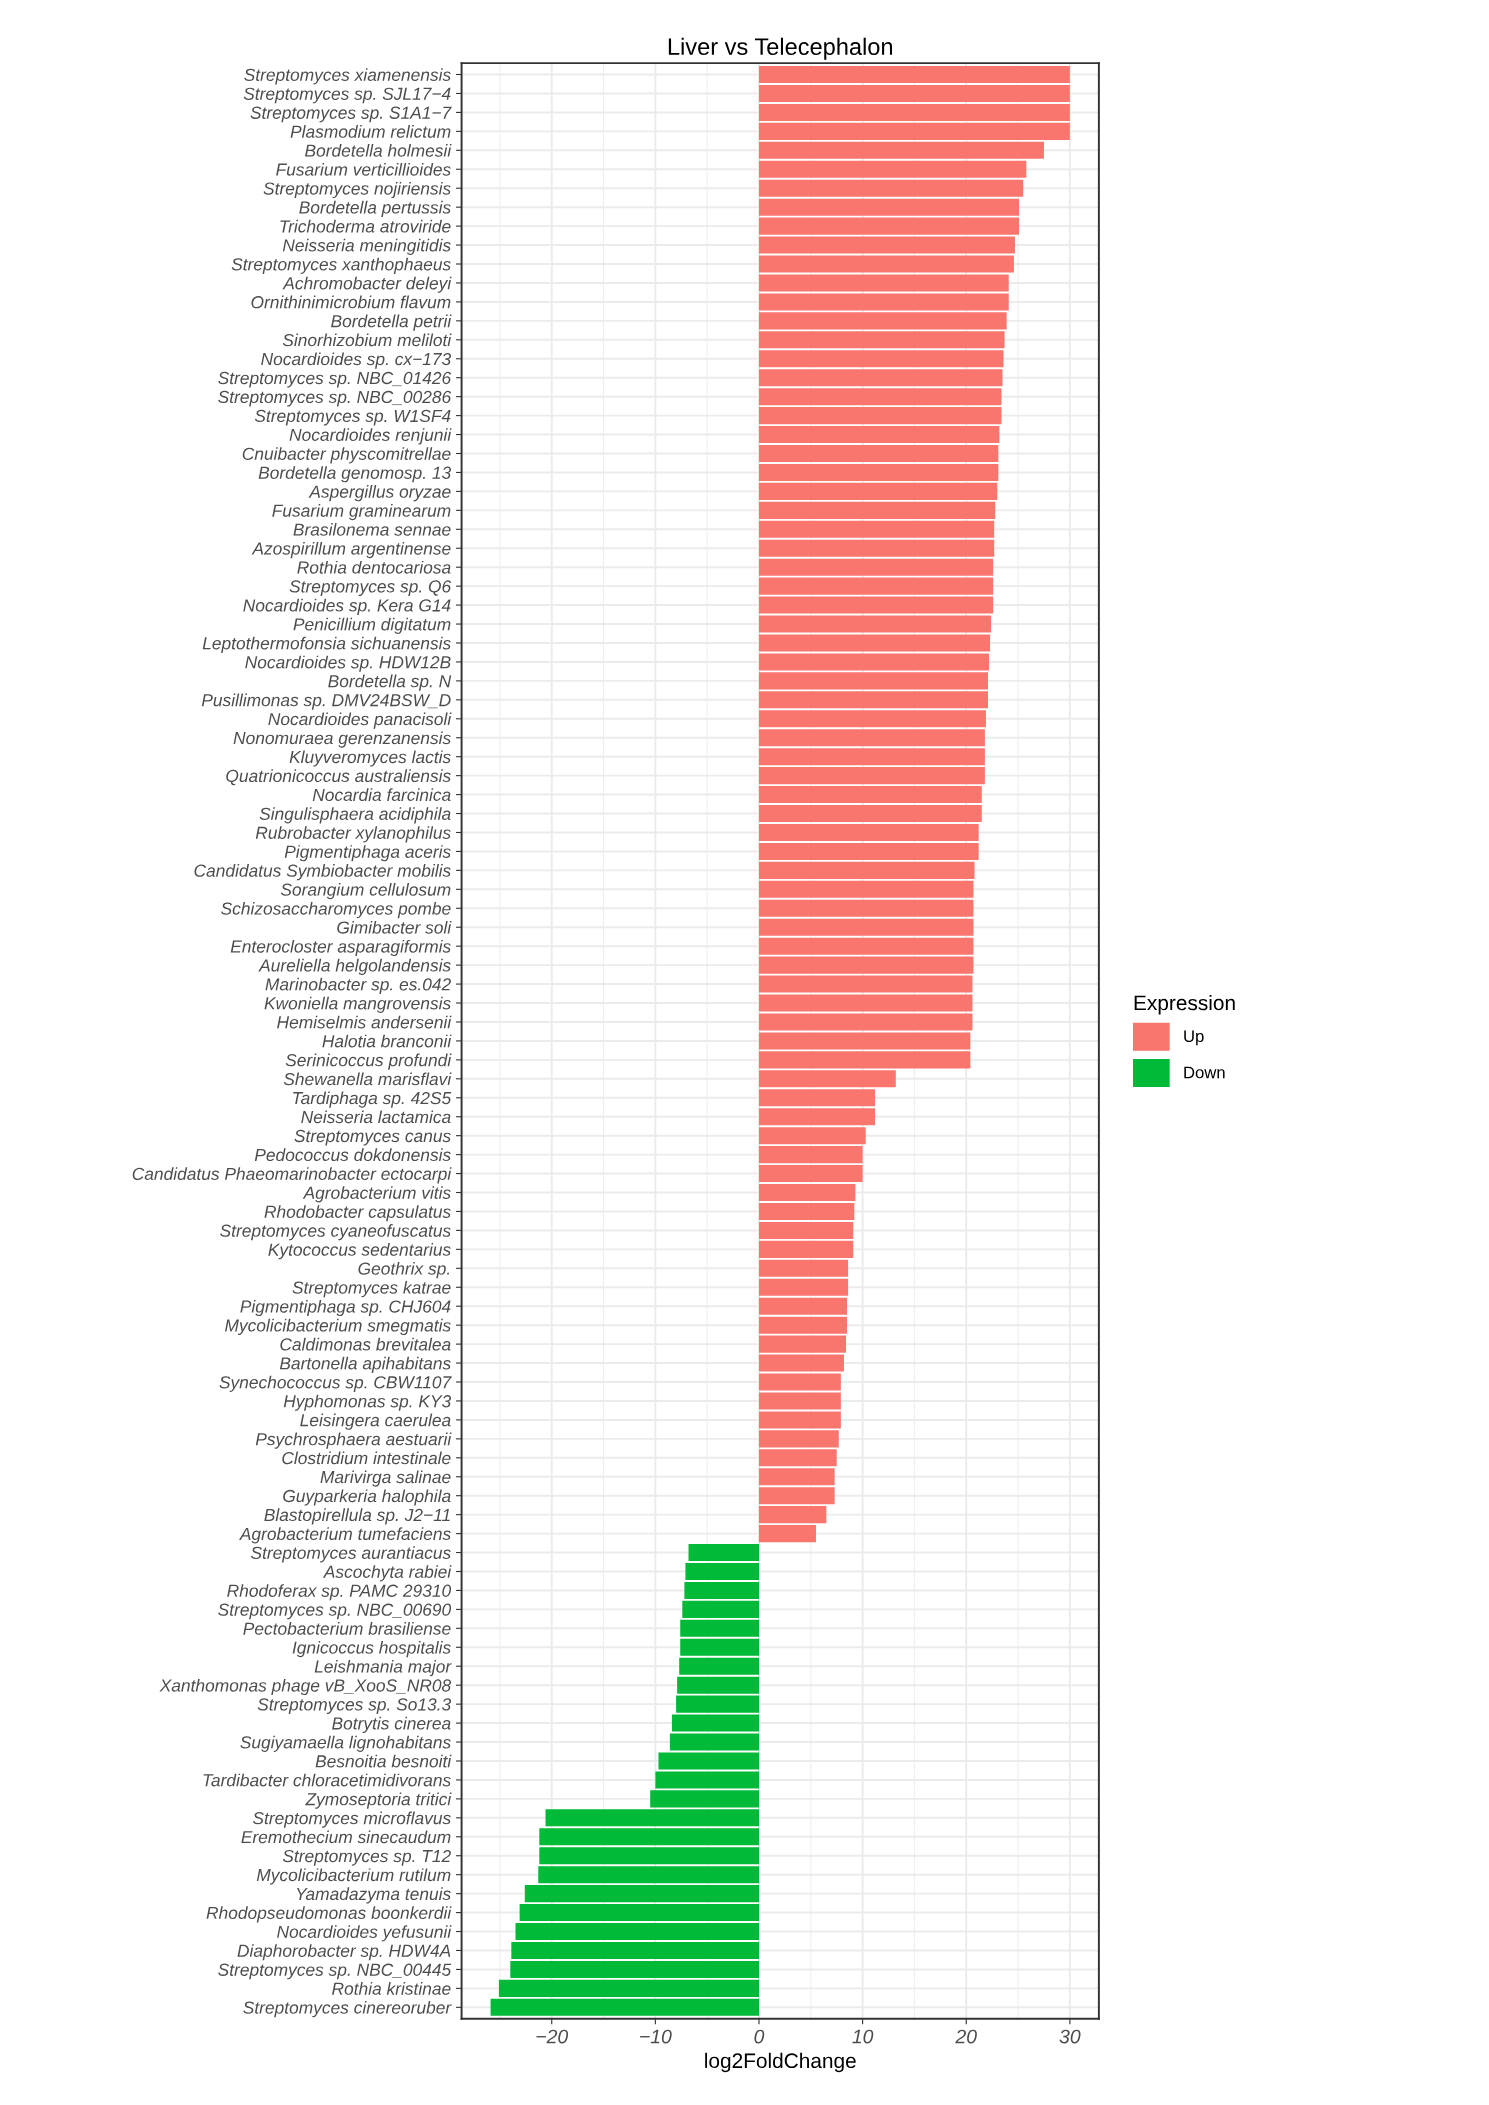 Image resolution: width=1489 pixels, height=2105 pixels. I want to click on y-tick-label: Streptomyces sp. NBC_00690, so click(335, 1611).